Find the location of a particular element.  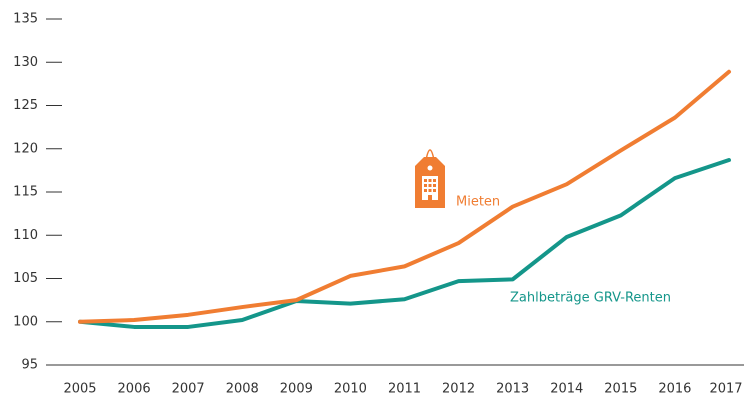

y-tick-label: 105 is located at coordinates (25, 278).